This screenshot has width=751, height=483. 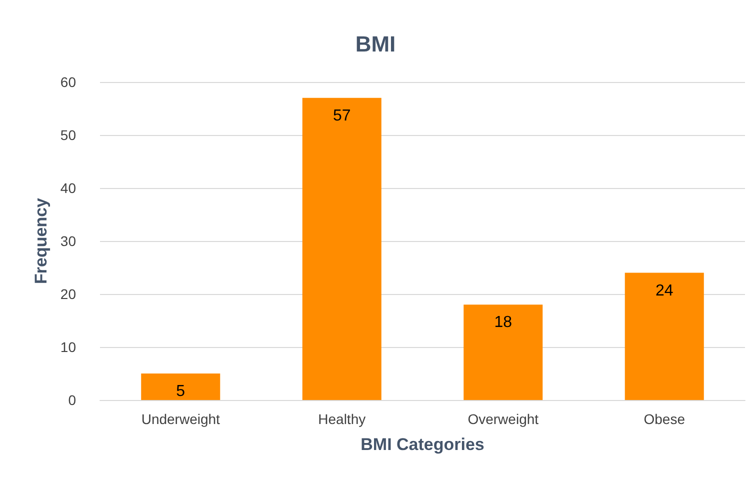 I want to click on y-tick-label: 0, so click(x=72, y=400).